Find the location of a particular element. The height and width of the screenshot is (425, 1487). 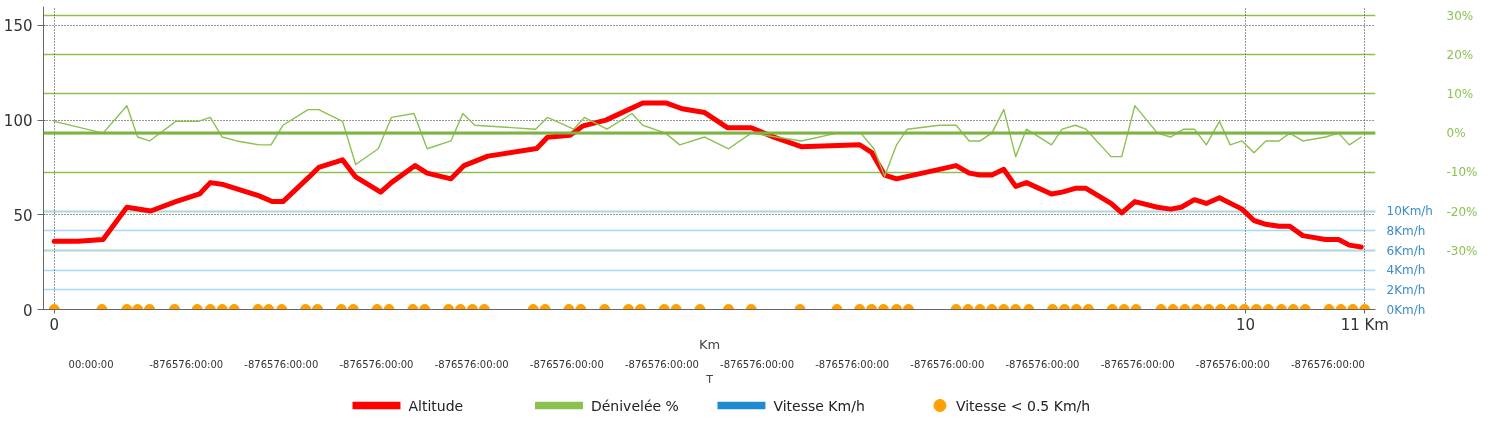

legend-label: Altitude is located at coordinates (436, 405).